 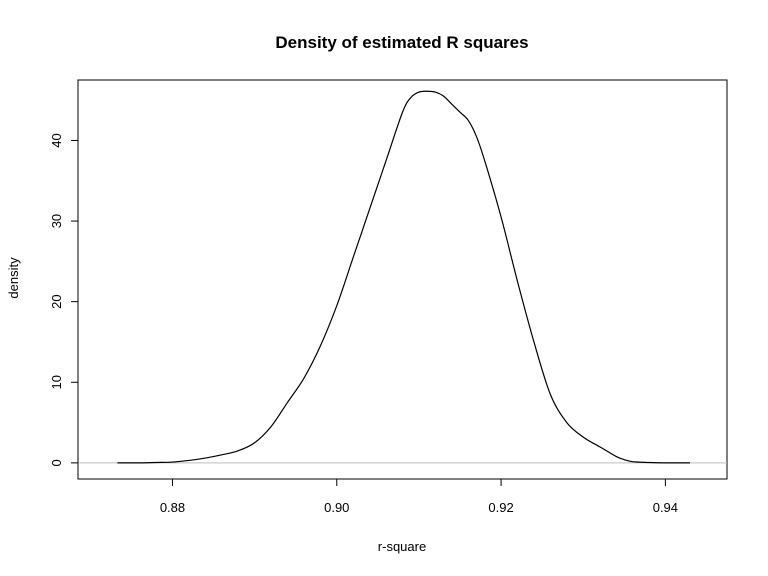 I want to click on y-tick-label: 0, so click(x=56, y=462).